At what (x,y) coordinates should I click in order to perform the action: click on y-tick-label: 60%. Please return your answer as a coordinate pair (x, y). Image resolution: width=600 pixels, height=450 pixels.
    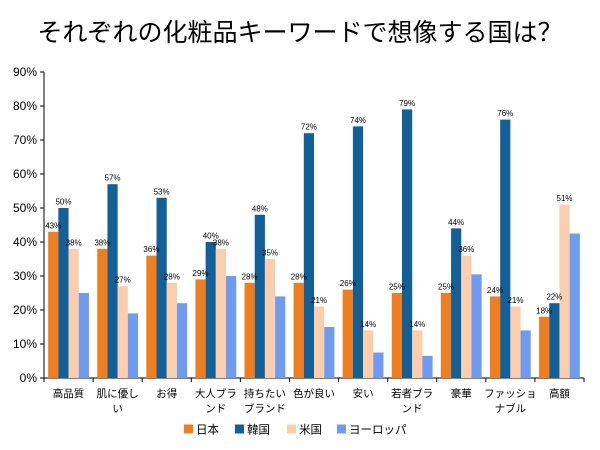
    Looking at the image, I should click on (25, 174).